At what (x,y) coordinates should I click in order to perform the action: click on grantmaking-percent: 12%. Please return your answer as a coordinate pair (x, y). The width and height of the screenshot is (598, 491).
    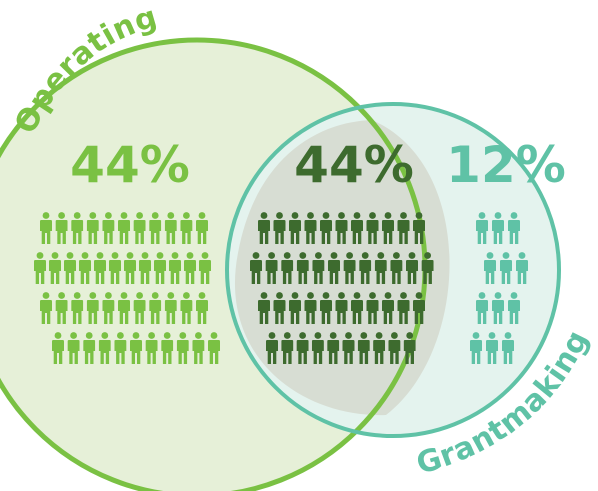
    Looking at the image, I should click on (506, 165).